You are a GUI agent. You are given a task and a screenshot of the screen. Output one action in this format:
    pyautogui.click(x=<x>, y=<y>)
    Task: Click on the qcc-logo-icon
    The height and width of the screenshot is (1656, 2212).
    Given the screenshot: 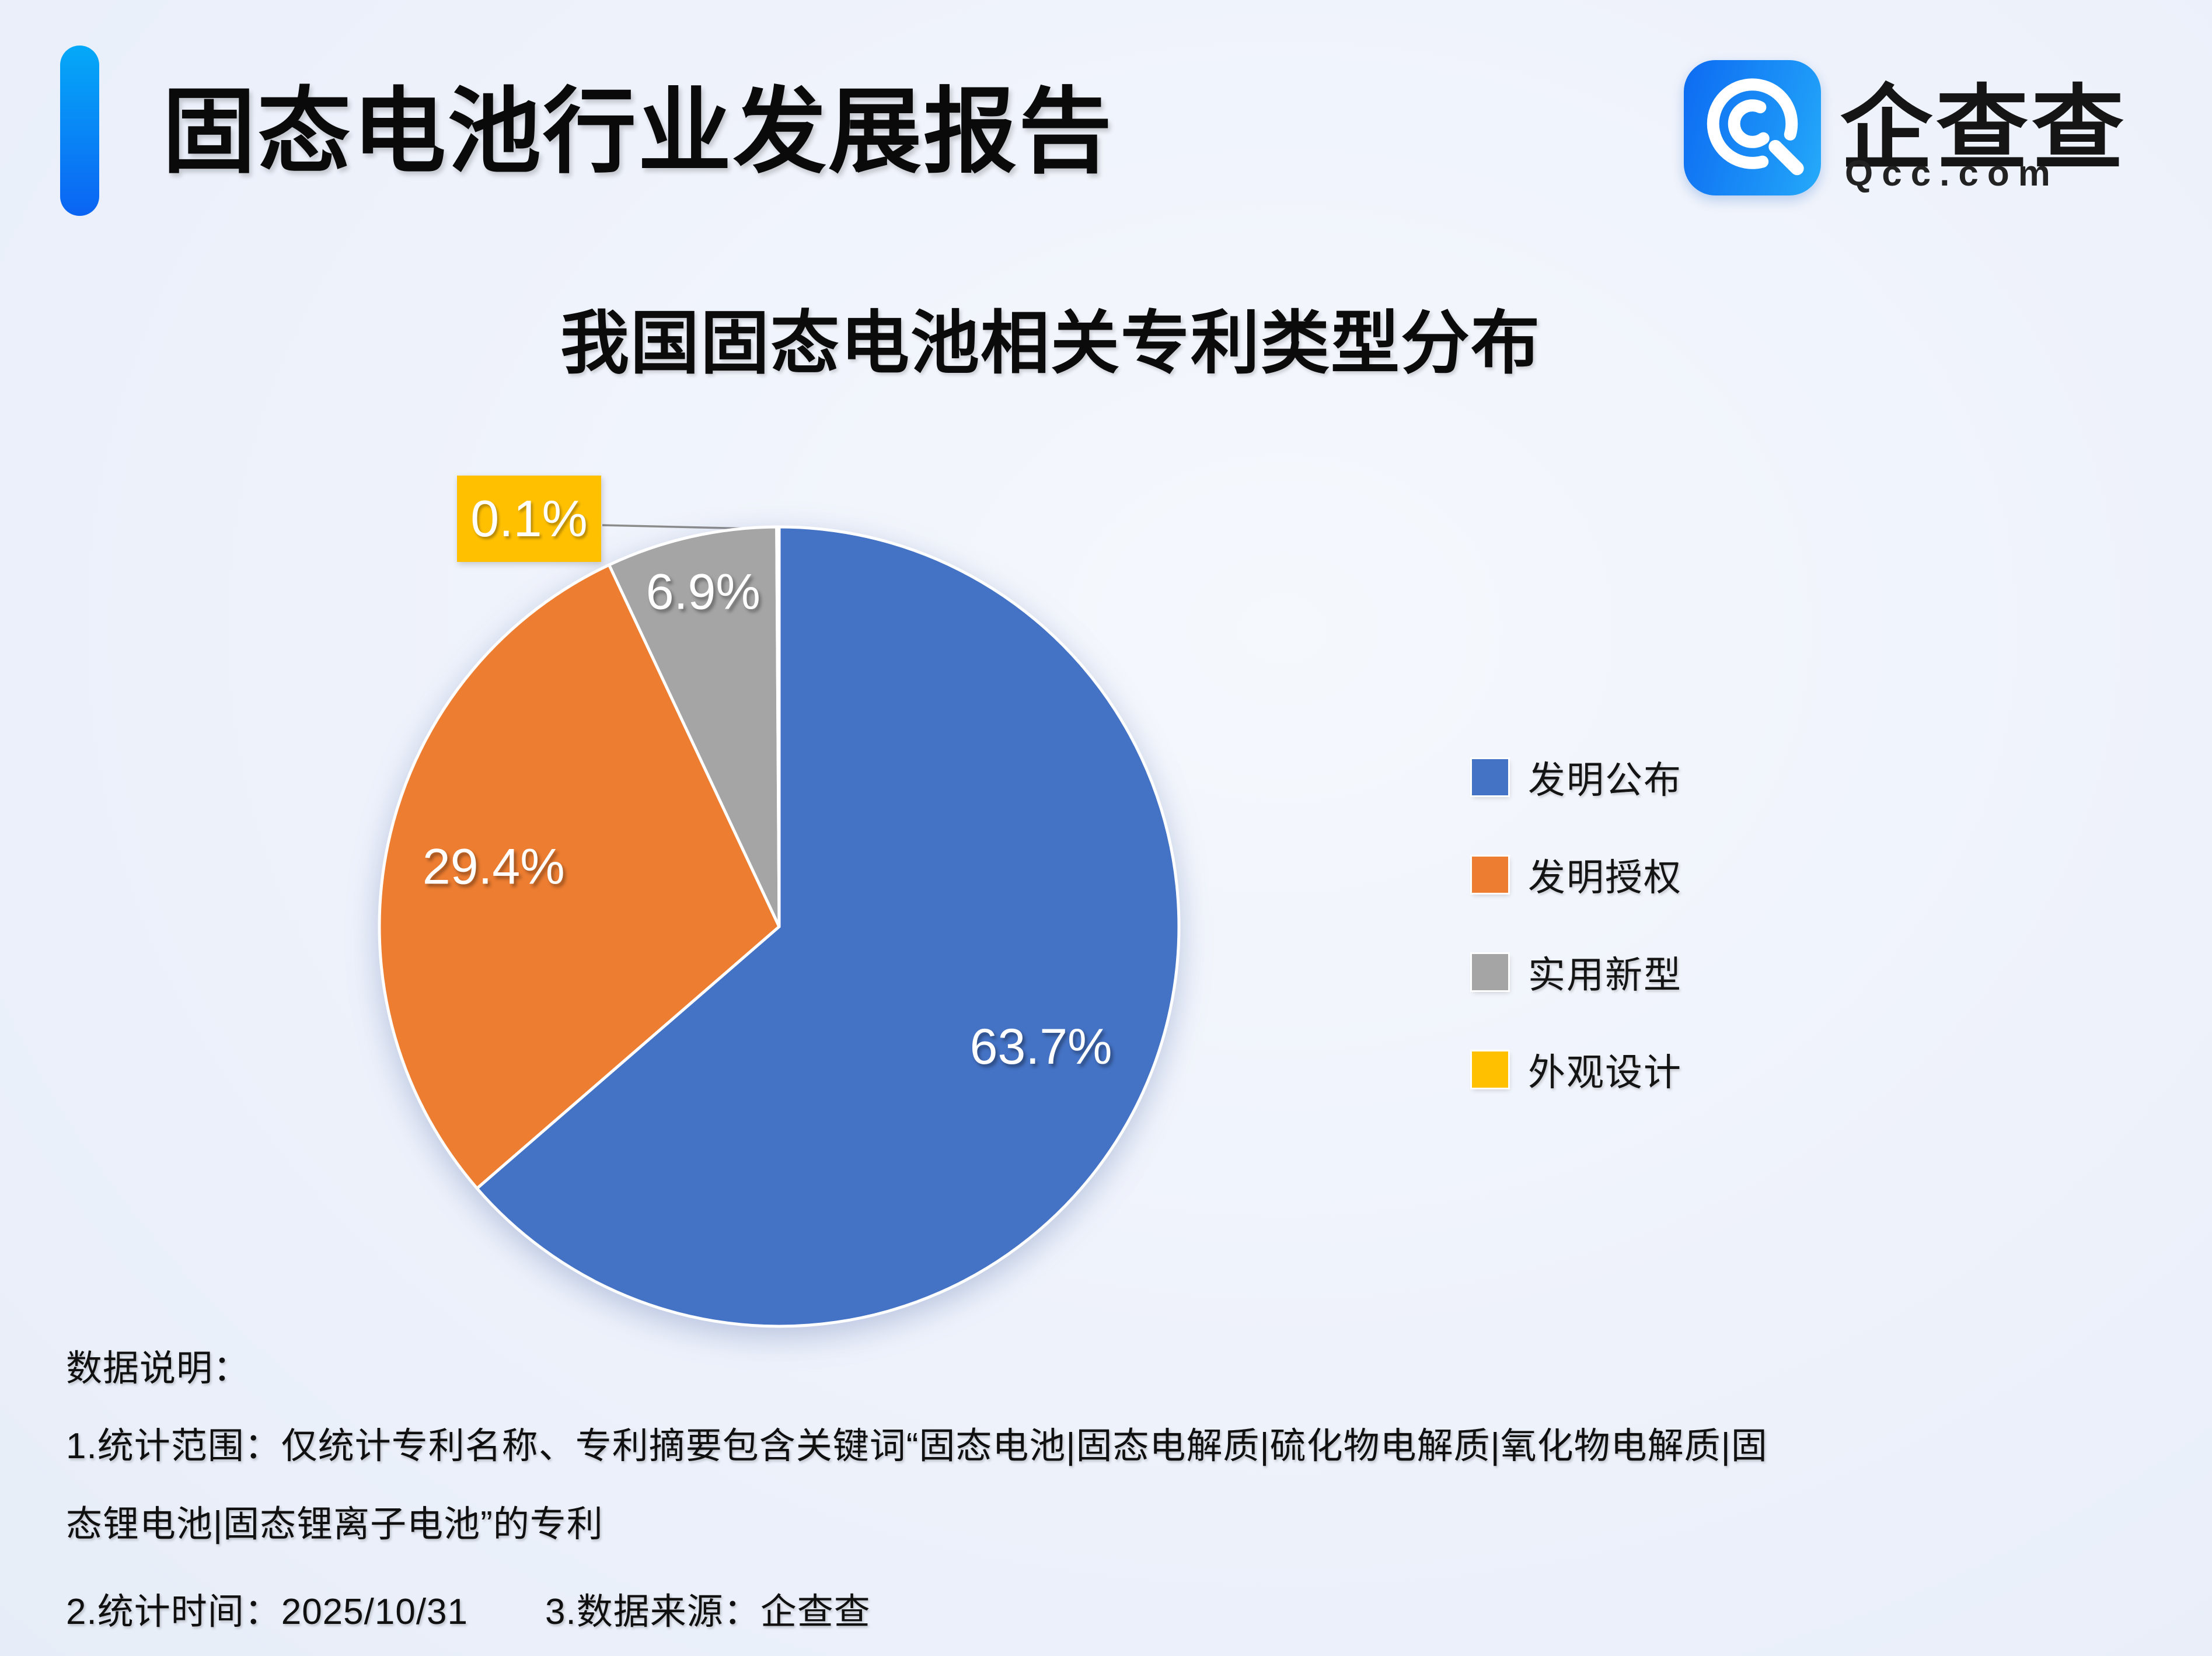 What is the action you would take?
    pyautogui.click(x=1752, y=127)
    